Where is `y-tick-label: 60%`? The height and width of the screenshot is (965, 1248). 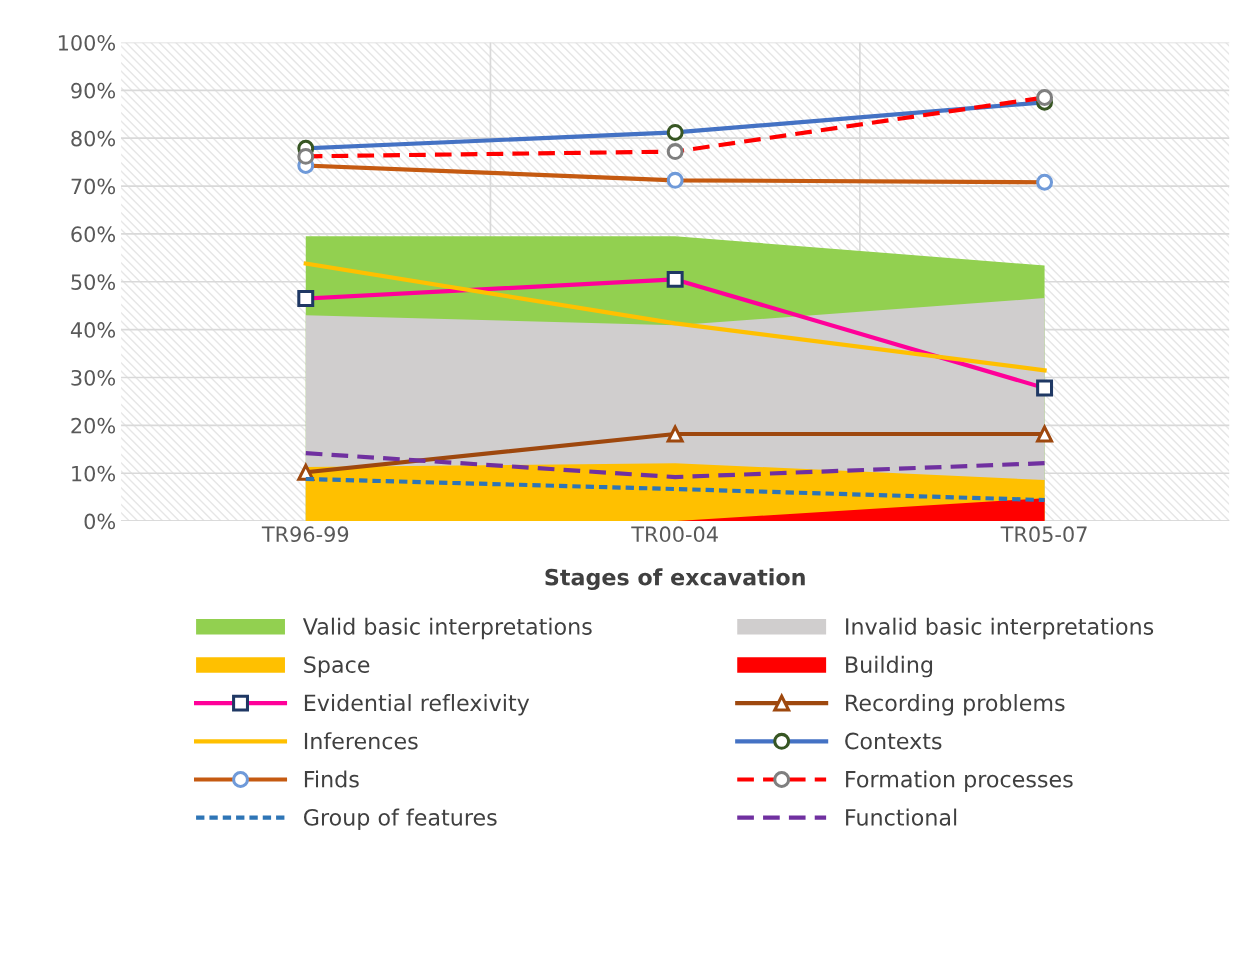
y-tick-label: 60% is located at coordinates (93, 234).